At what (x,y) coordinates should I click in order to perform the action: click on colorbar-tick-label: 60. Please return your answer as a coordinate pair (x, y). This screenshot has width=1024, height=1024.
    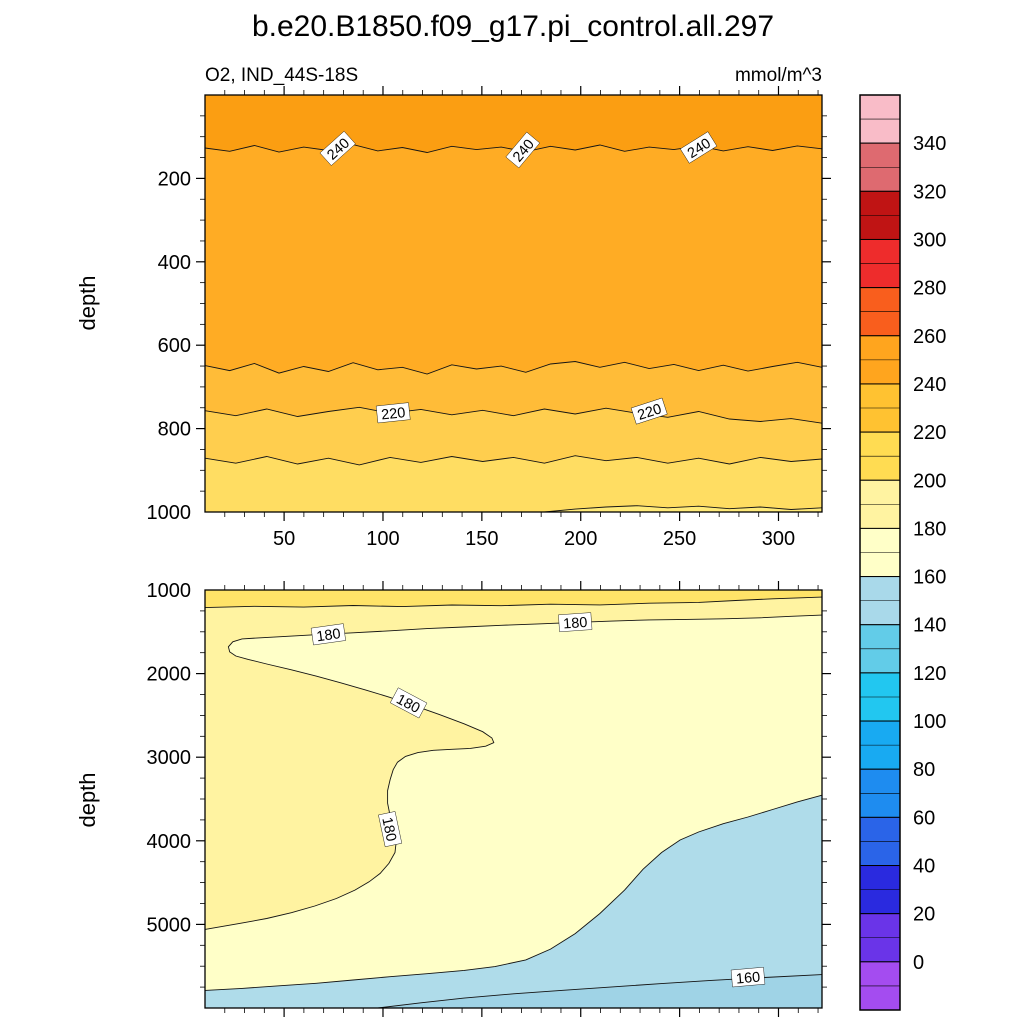
    Looking at the image, I should click on (924, 818).